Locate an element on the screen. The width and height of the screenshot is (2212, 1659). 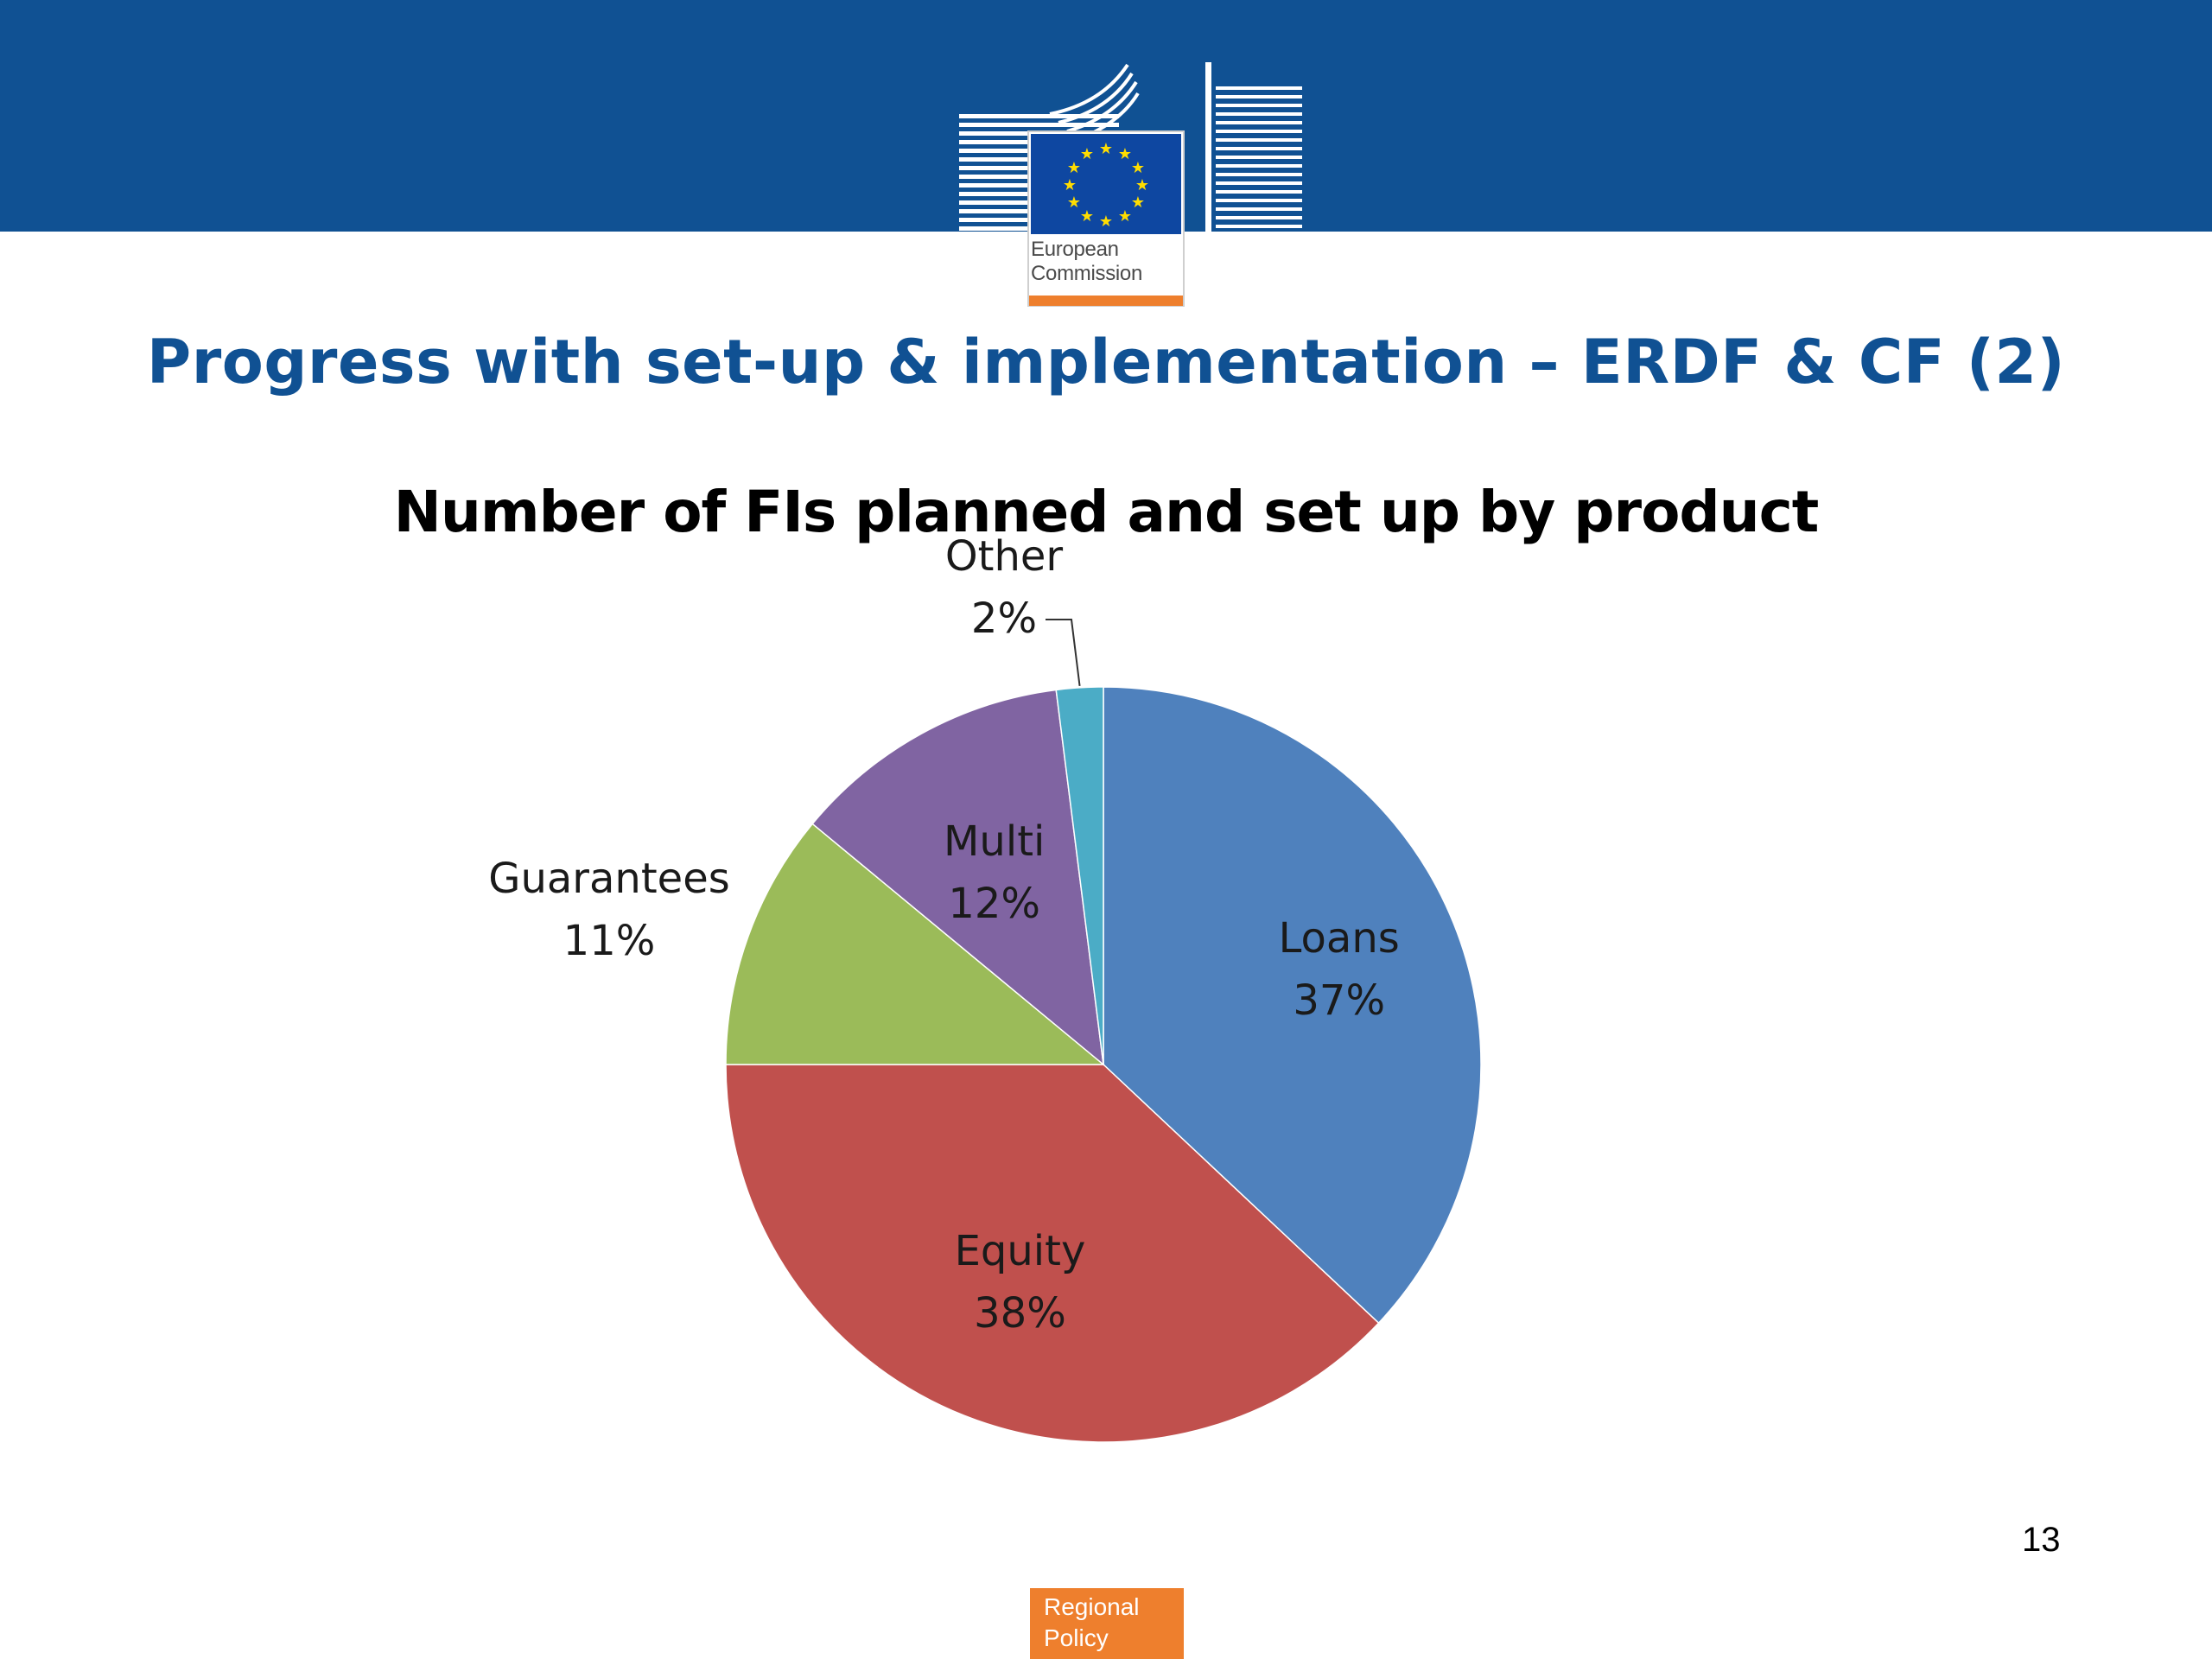
slice-label-other: Other is located at coordinates (1004, 556).